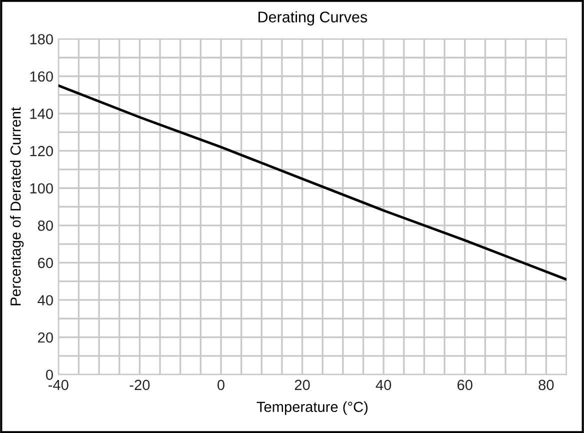 Image resolution: width=584 pixels, height=433 pixels. I want to click on x-tick-label: 20, so click(302, 385).